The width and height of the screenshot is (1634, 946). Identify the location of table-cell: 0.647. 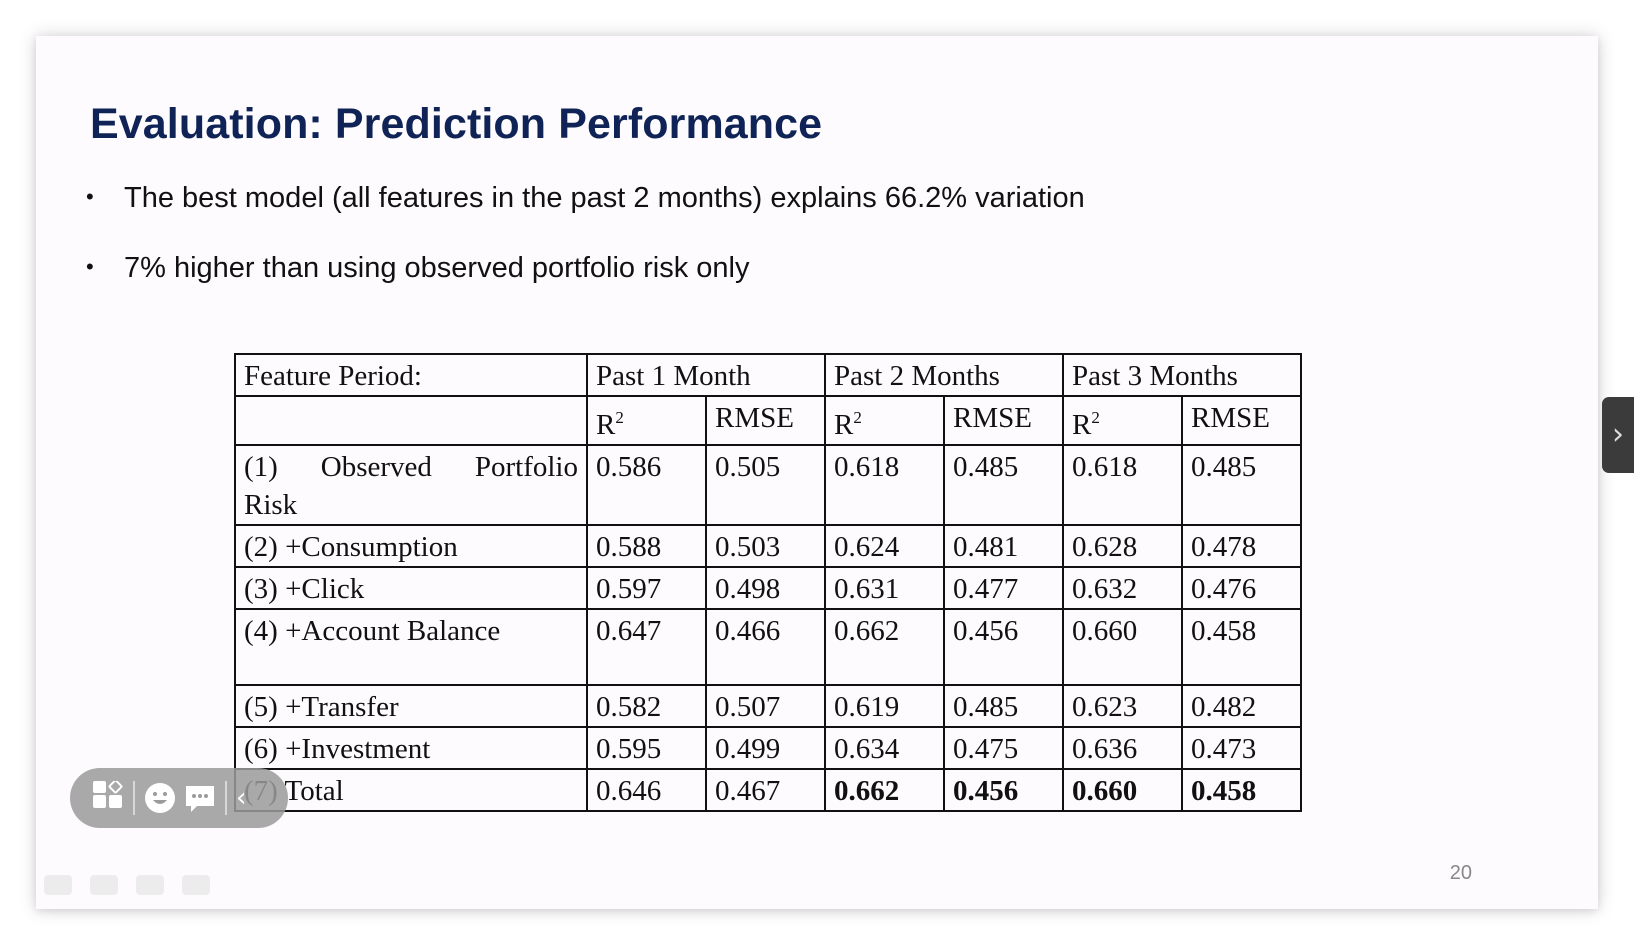
(646, 647).